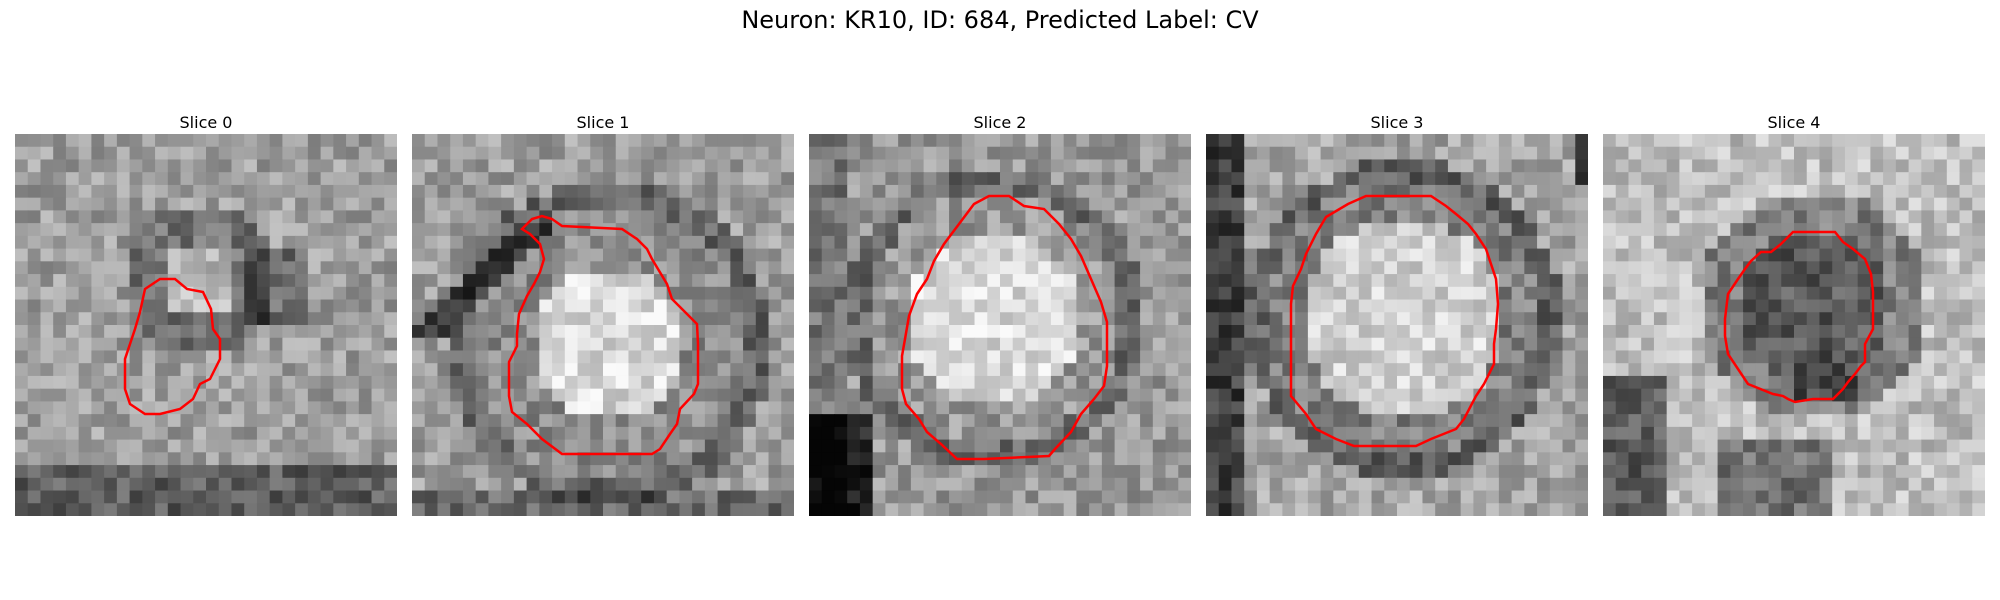  What do you see at coordinates (1794, 122) in the screenshot?
I see `slice-title: Slice 4` at bounding box center [1794, 122].